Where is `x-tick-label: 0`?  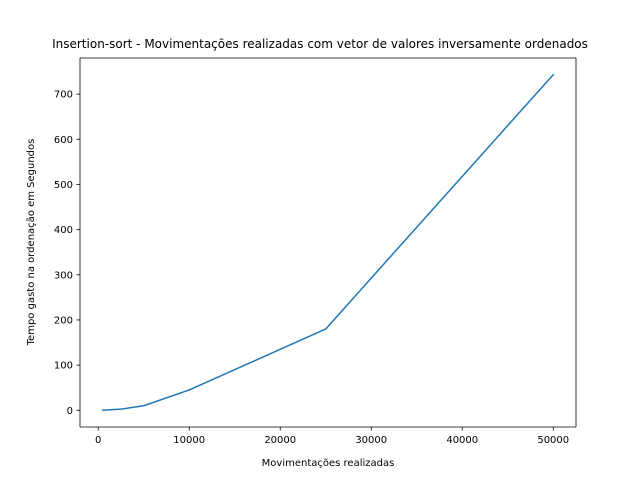 x-tick-label: 0 is located at coordinates (98, 440).